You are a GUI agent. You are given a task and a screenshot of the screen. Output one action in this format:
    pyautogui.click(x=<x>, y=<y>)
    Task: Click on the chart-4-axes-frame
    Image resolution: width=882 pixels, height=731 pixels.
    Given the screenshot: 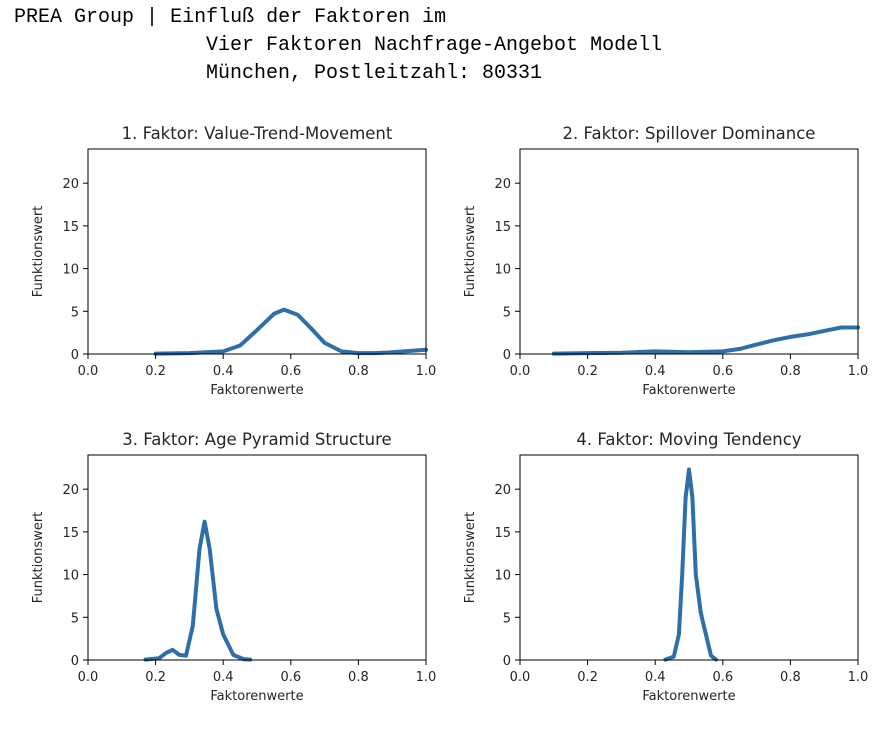 What is the action you would take?
    pyautogui.click(x=689, y=557)
    